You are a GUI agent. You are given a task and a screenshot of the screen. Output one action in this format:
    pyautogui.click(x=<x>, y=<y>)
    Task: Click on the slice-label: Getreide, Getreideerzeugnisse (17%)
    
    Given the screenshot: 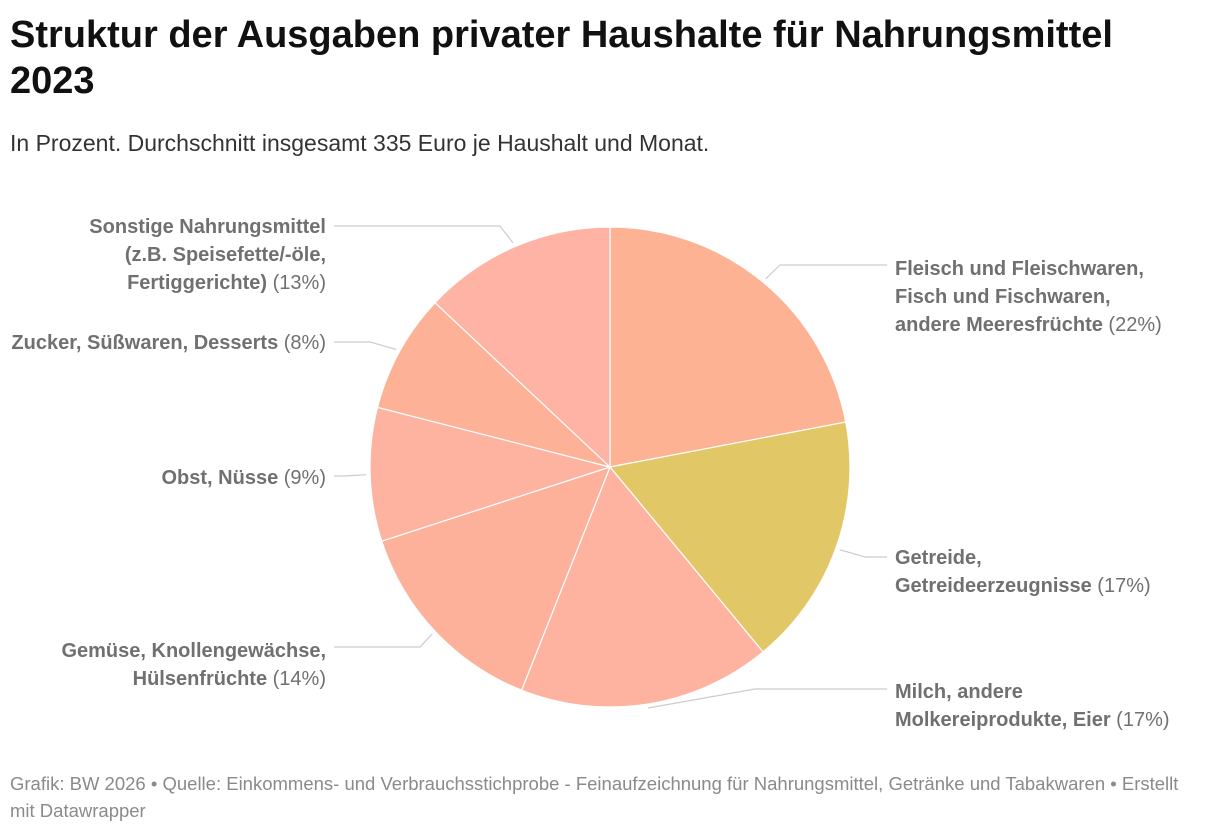 What is the action you would take?
    pyautogui.click(x=1023, y=572)
    